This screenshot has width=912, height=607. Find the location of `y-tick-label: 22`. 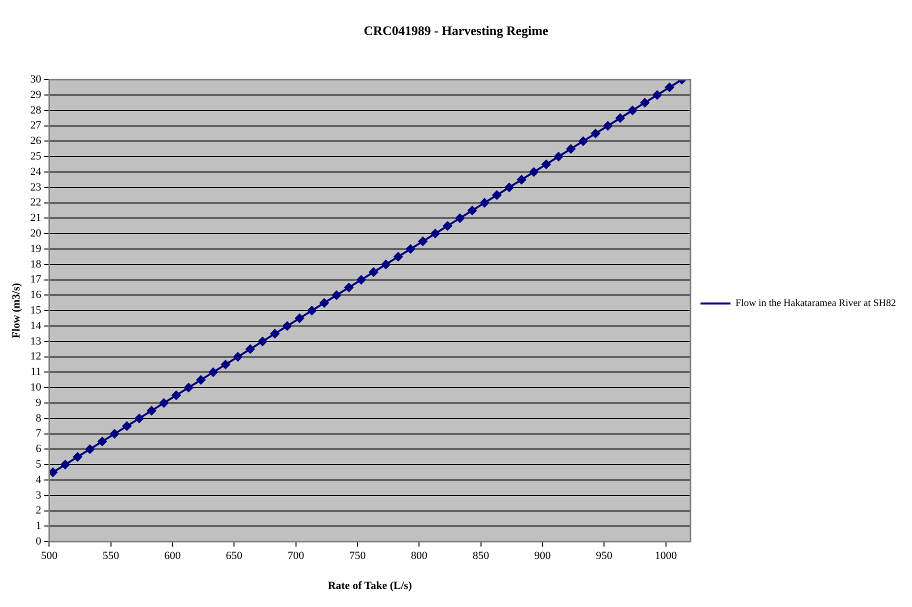

y-tick-label: 22 is located at coordinates (36, 202).